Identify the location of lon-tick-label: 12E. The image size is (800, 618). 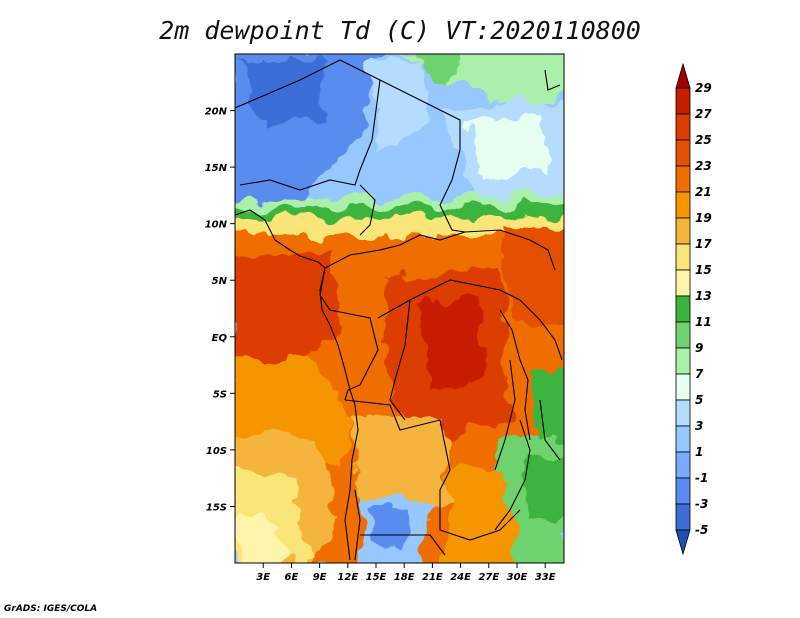
(347, 577).